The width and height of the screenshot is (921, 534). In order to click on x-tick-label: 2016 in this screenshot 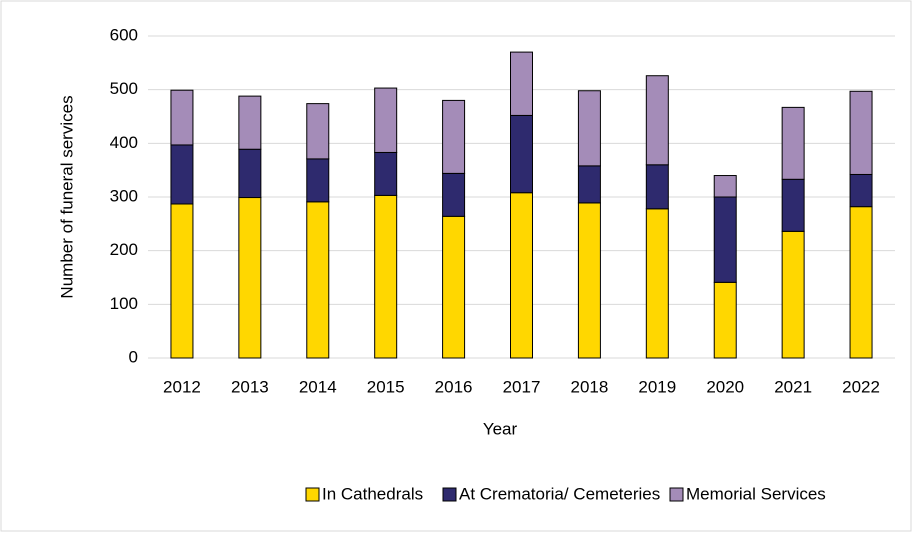, I will do `click(454, 386)`.